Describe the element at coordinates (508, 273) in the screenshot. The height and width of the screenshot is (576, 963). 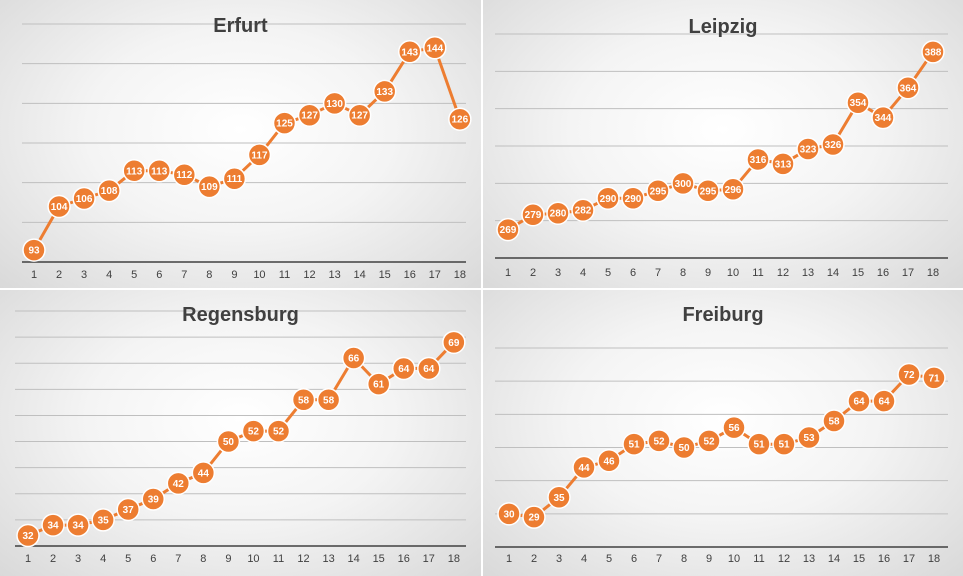
I see `x-tick-label: 1` at that location.